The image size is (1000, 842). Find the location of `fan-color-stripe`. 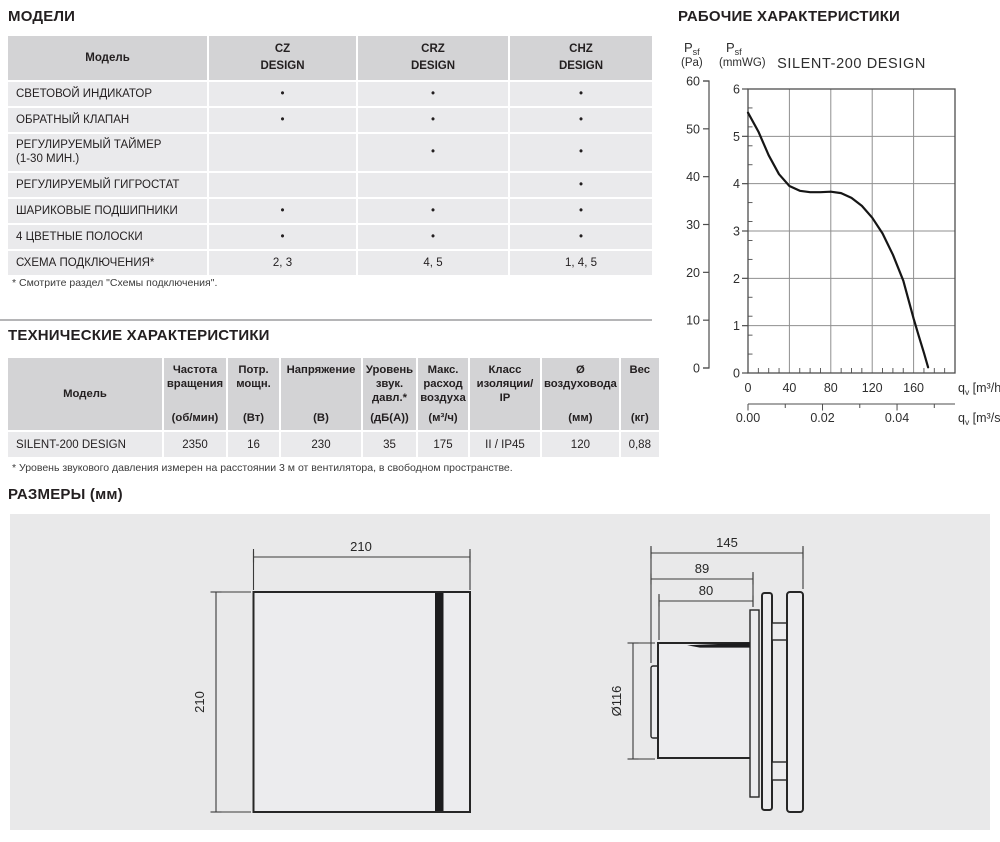

fan-color-stripe is located at coordinates (439, 702).